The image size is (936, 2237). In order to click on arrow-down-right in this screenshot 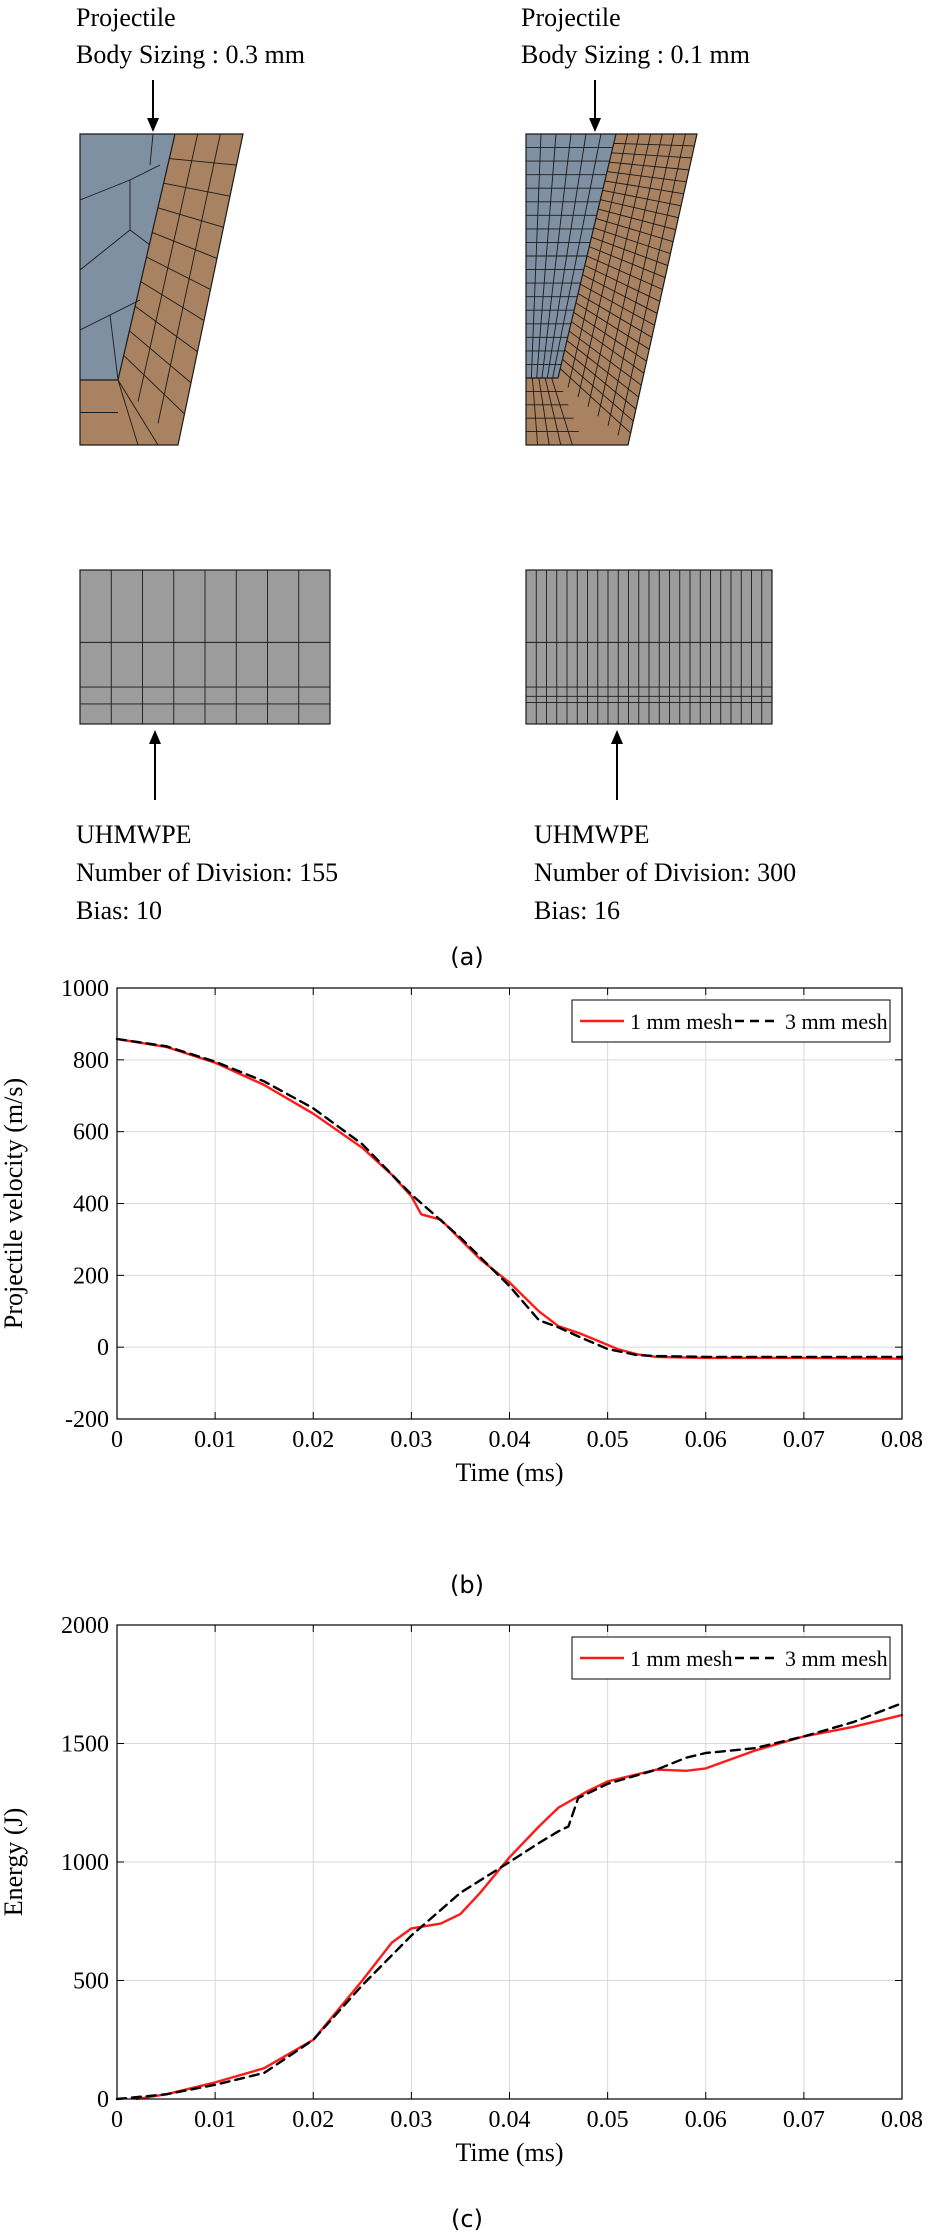, I will do `click(595, 106)`.